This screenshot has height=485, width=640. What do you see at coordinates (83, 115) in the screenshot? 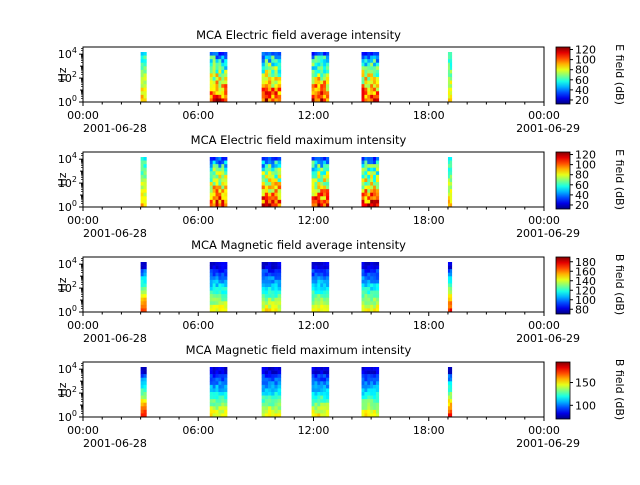
I see `x-tick-label: 00:00` at bounding box center [83, 115].